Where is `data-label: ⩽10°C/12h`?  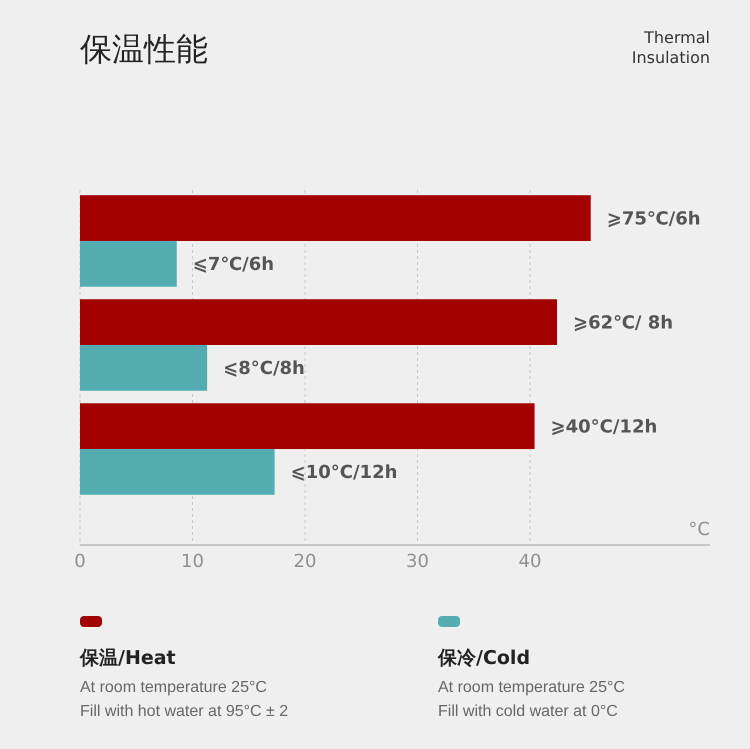
data-label: ⩽10°C/12h is located at coordinates (344, 473).